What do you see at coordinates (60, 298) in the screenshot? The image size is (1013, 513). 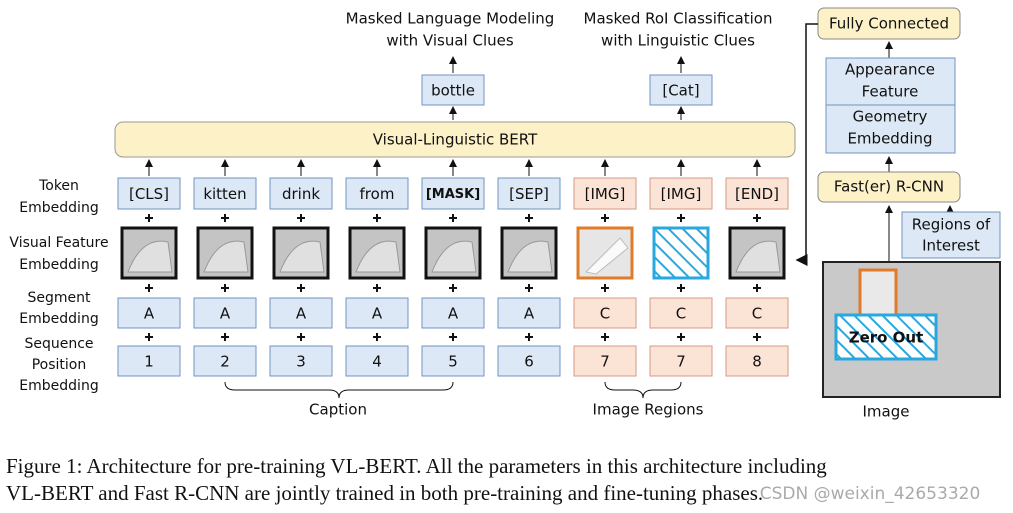 I see `row-label: Segment` at bounding box center [60, 298].